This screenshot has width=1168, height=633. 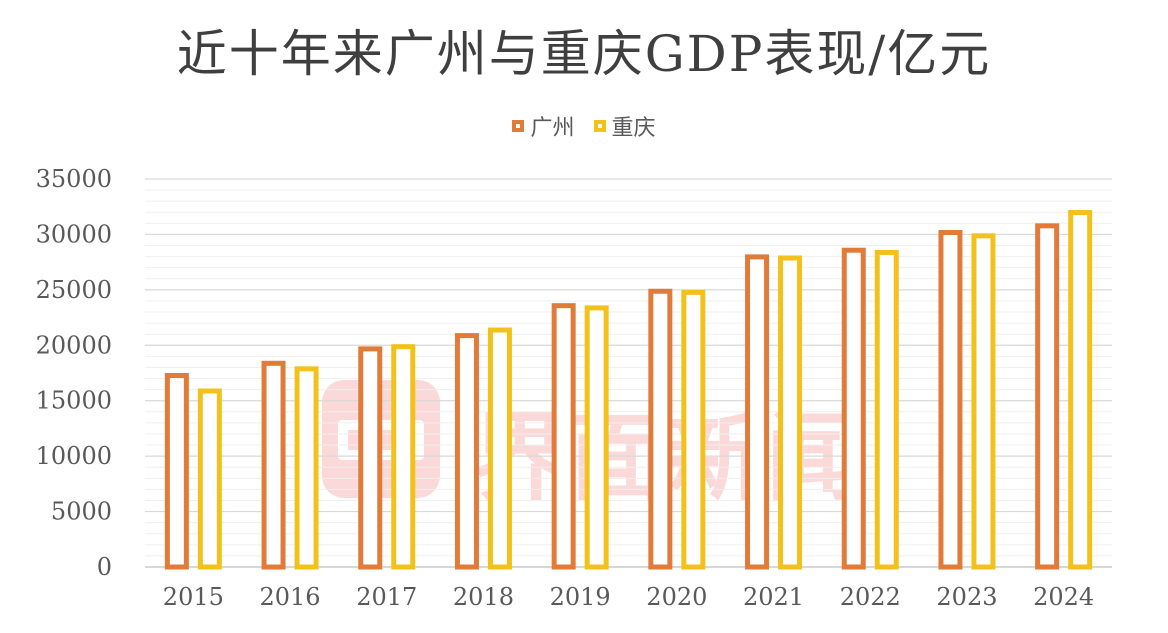 What do you see at coordinates (983, 401) in the screenshot?
I see `bar-chongqing-2023` at bounding box center [983, 401].